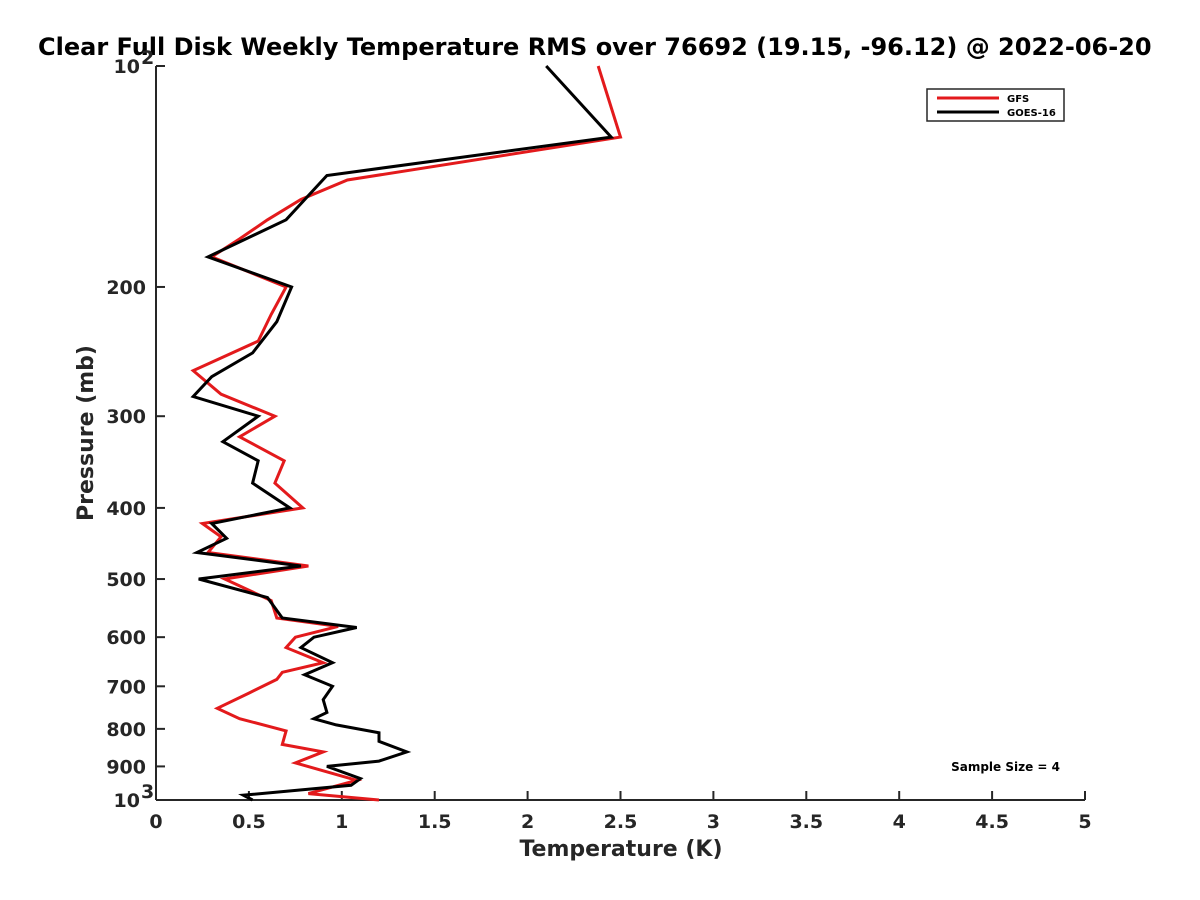 The image size is (1200, 900). What do you see at coordinates (435, 822) in the screenshot?
I see `x-tick-label: 1.5` at bounding box center [435, 822].